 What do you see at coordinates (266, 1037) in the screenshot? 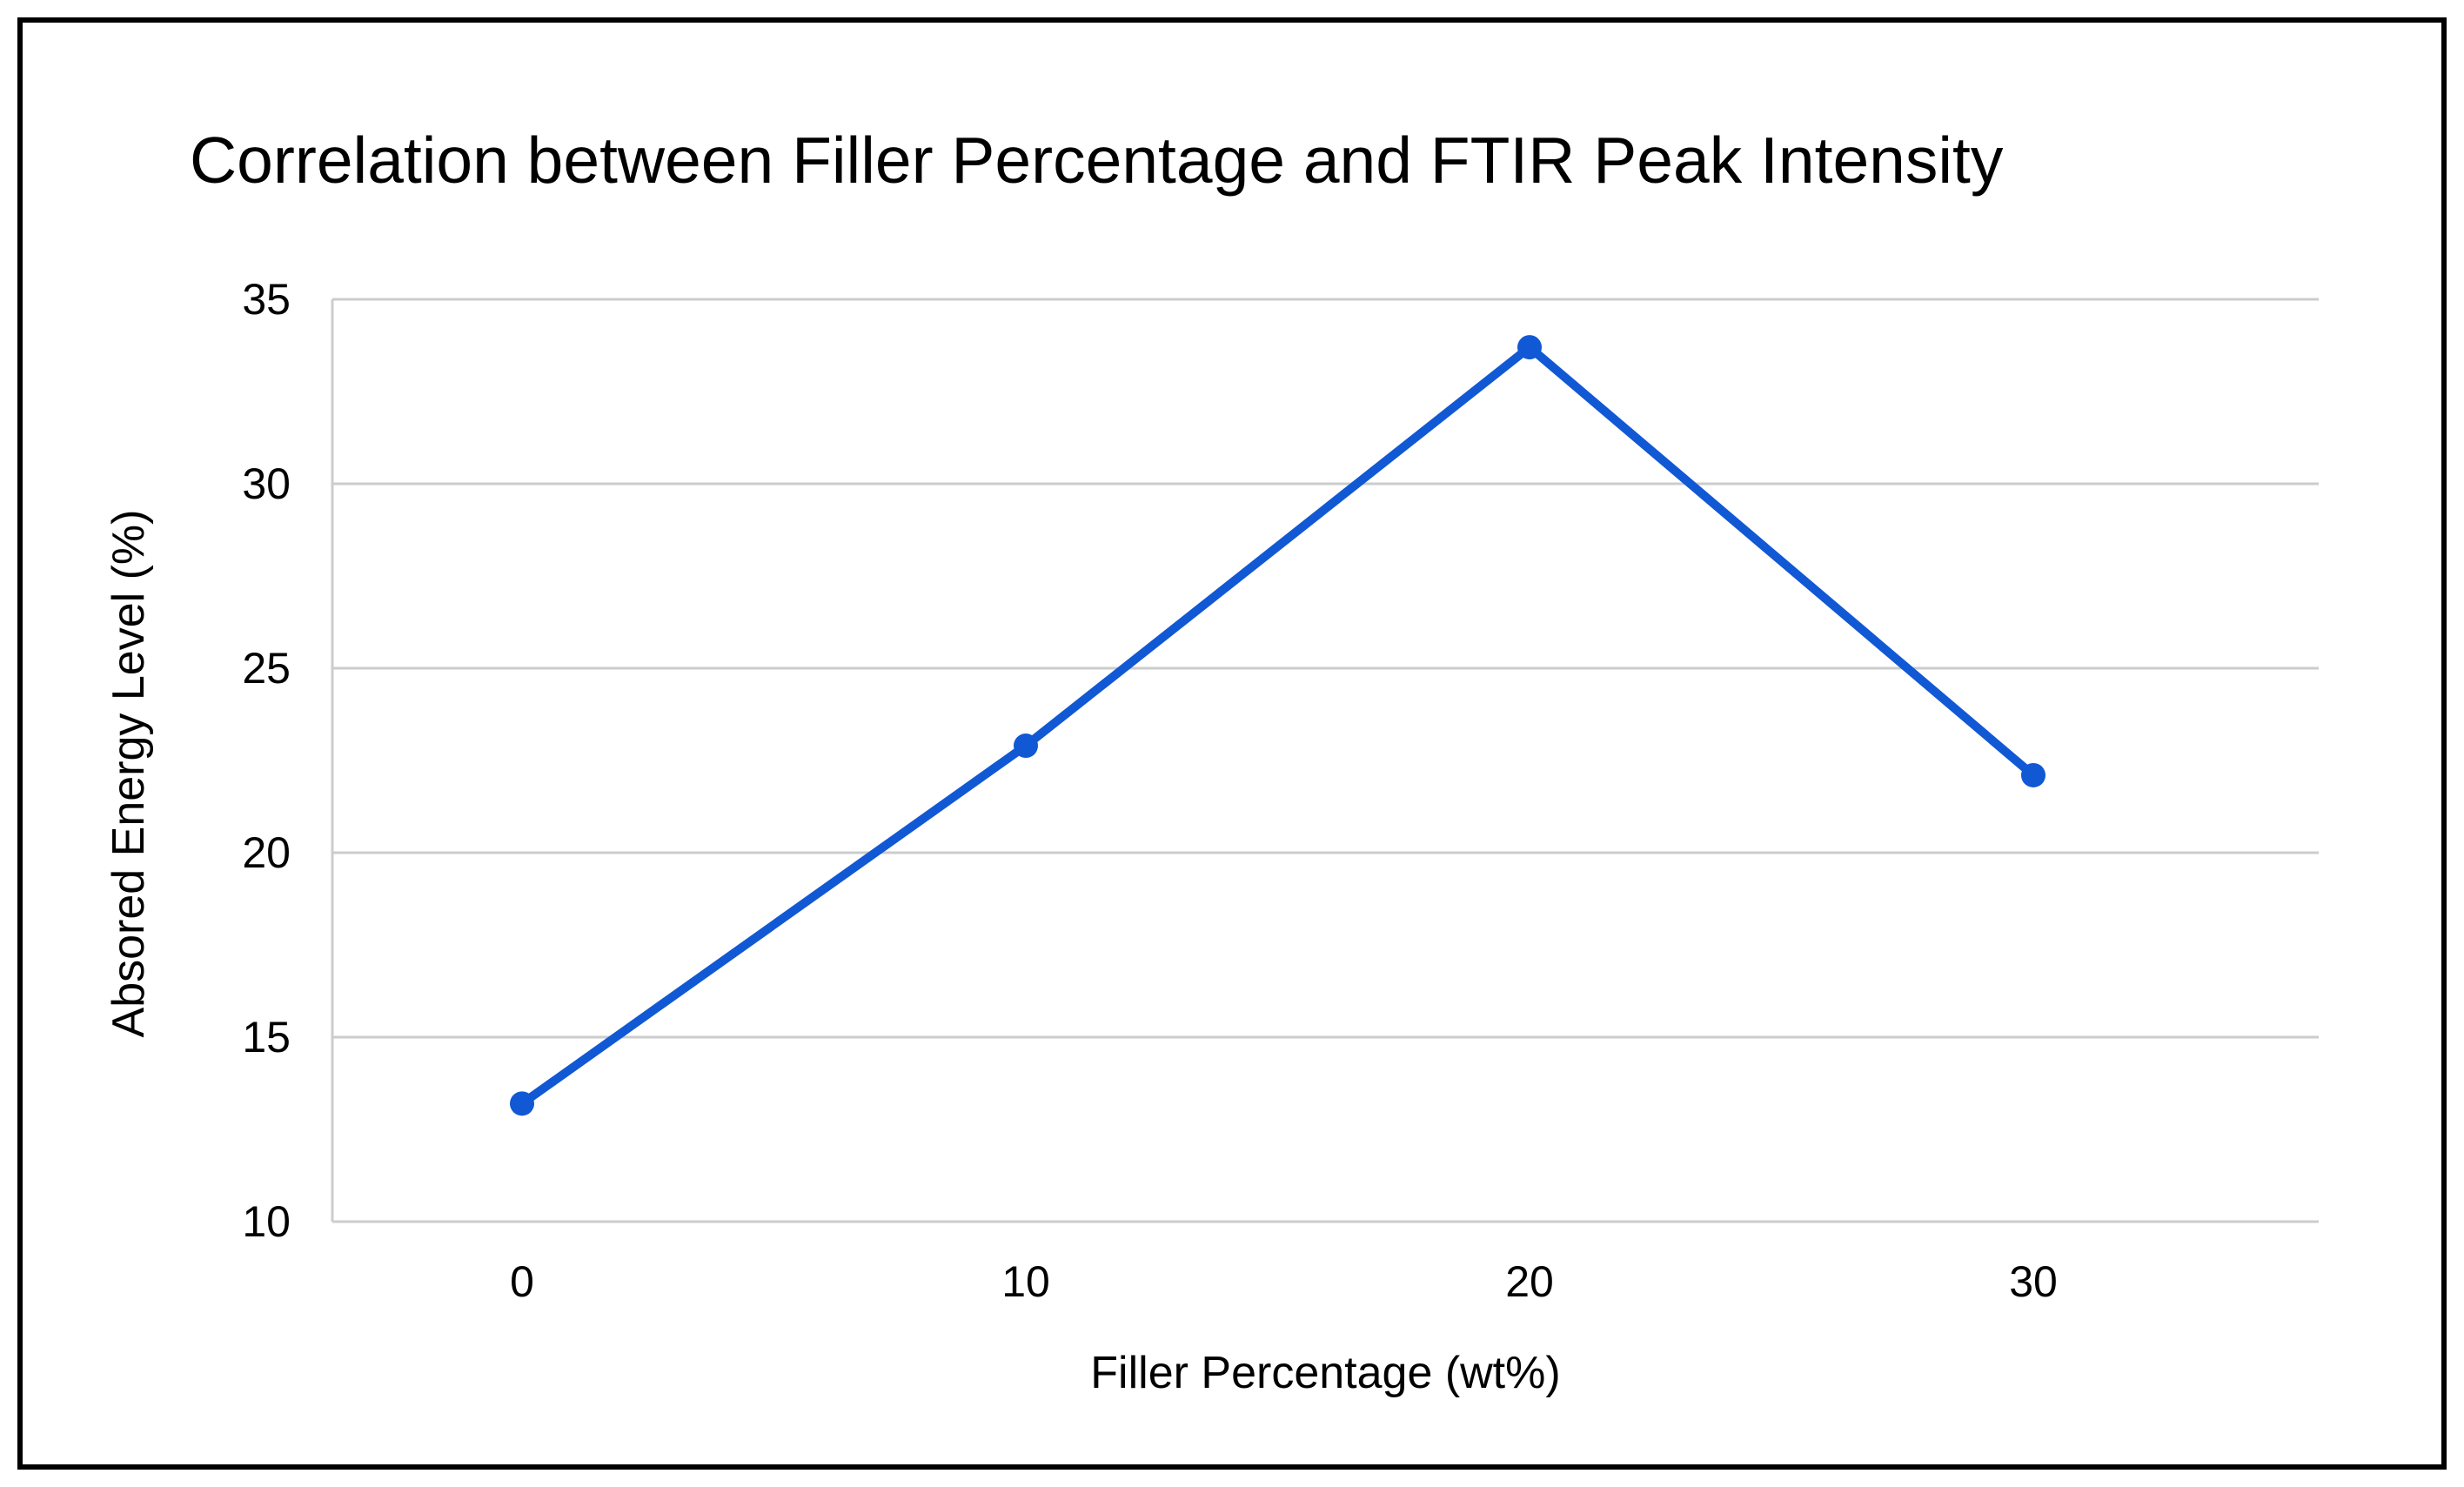
I see `y-tick-label: 15` at bounding box center [266, 1037].